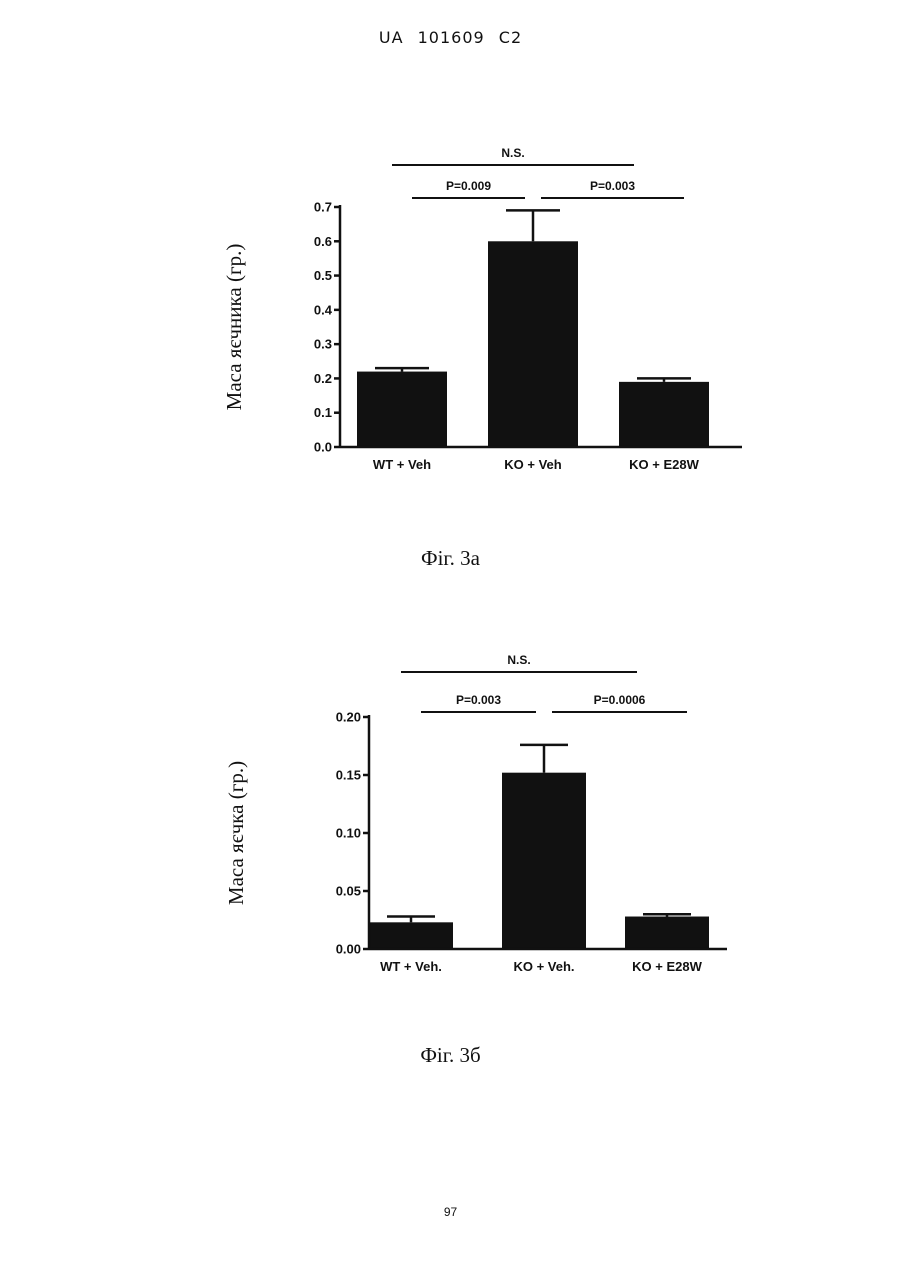 This screenshot has height=1273, width=901. What do you see at coordinates (612, 186) in the screenshot?
I see `significance-label-3: P=0.003` at bounding box center [612, 186].